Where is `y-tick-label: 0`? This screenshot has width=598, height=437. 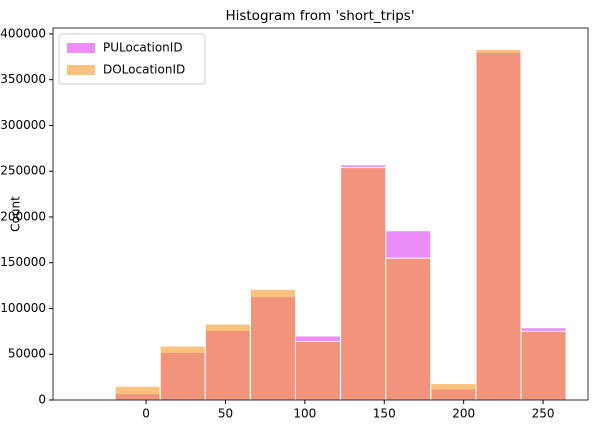 y-tick-label: 0 is located at coordinates (42, 400).